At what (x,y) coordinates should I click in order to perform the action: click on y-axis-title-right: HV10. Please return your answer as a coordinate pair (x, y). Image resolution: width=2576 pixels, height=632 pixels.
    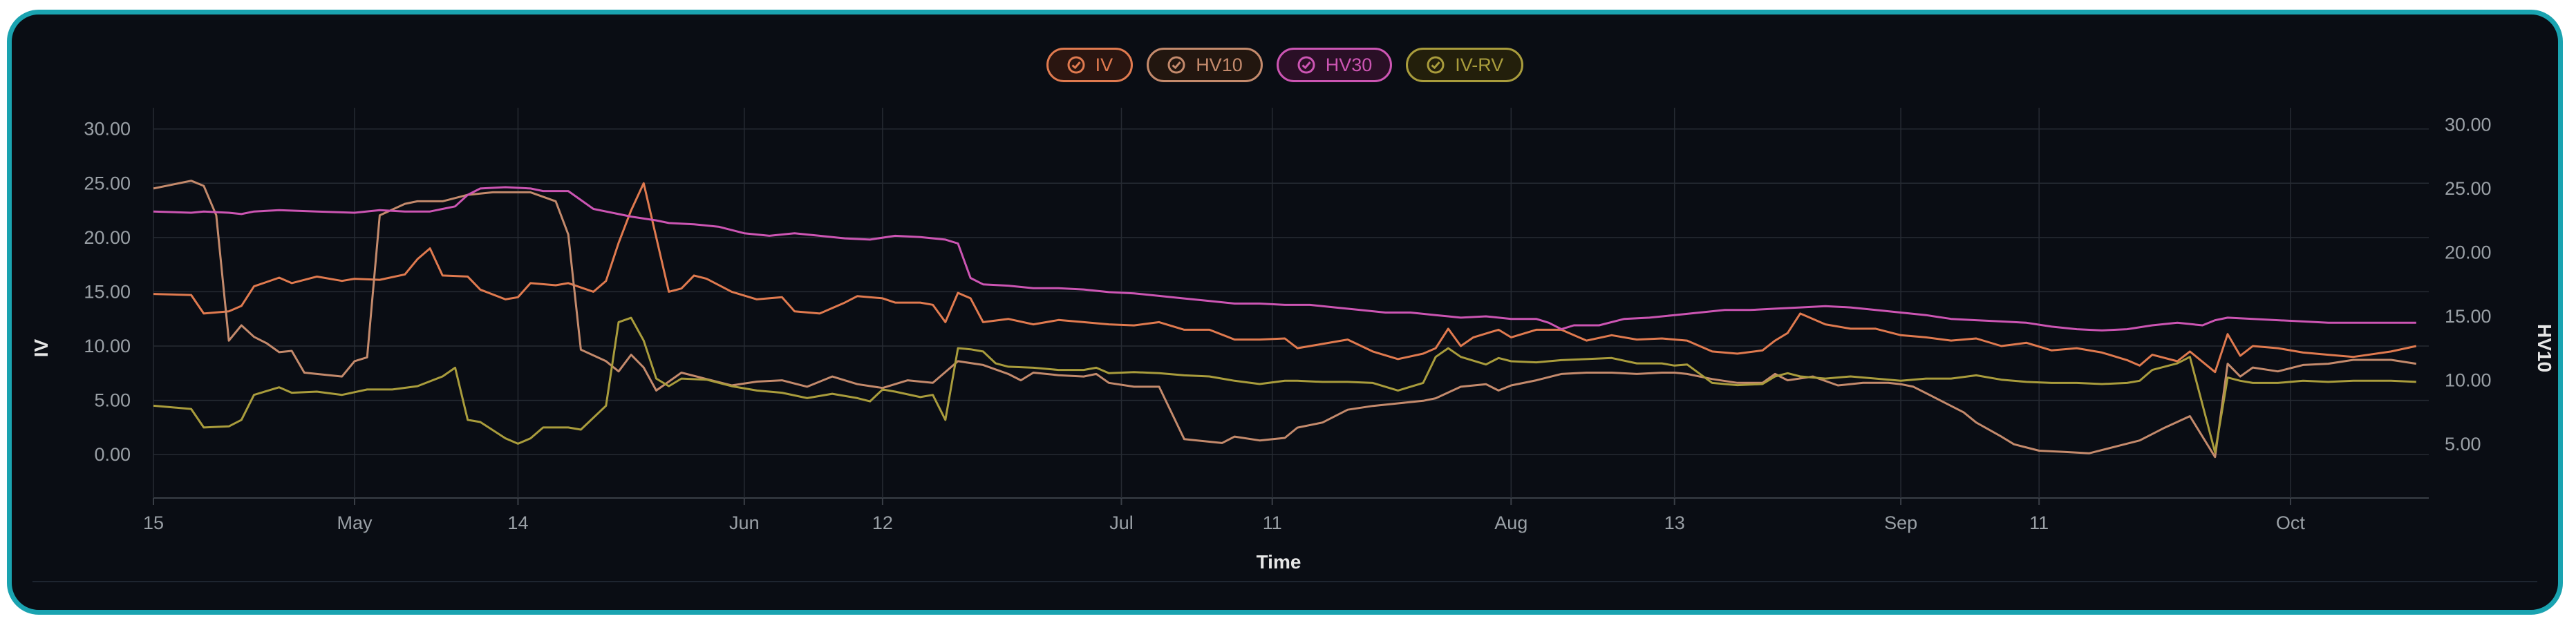
    Looking at the image, I should click on (2544, 348).